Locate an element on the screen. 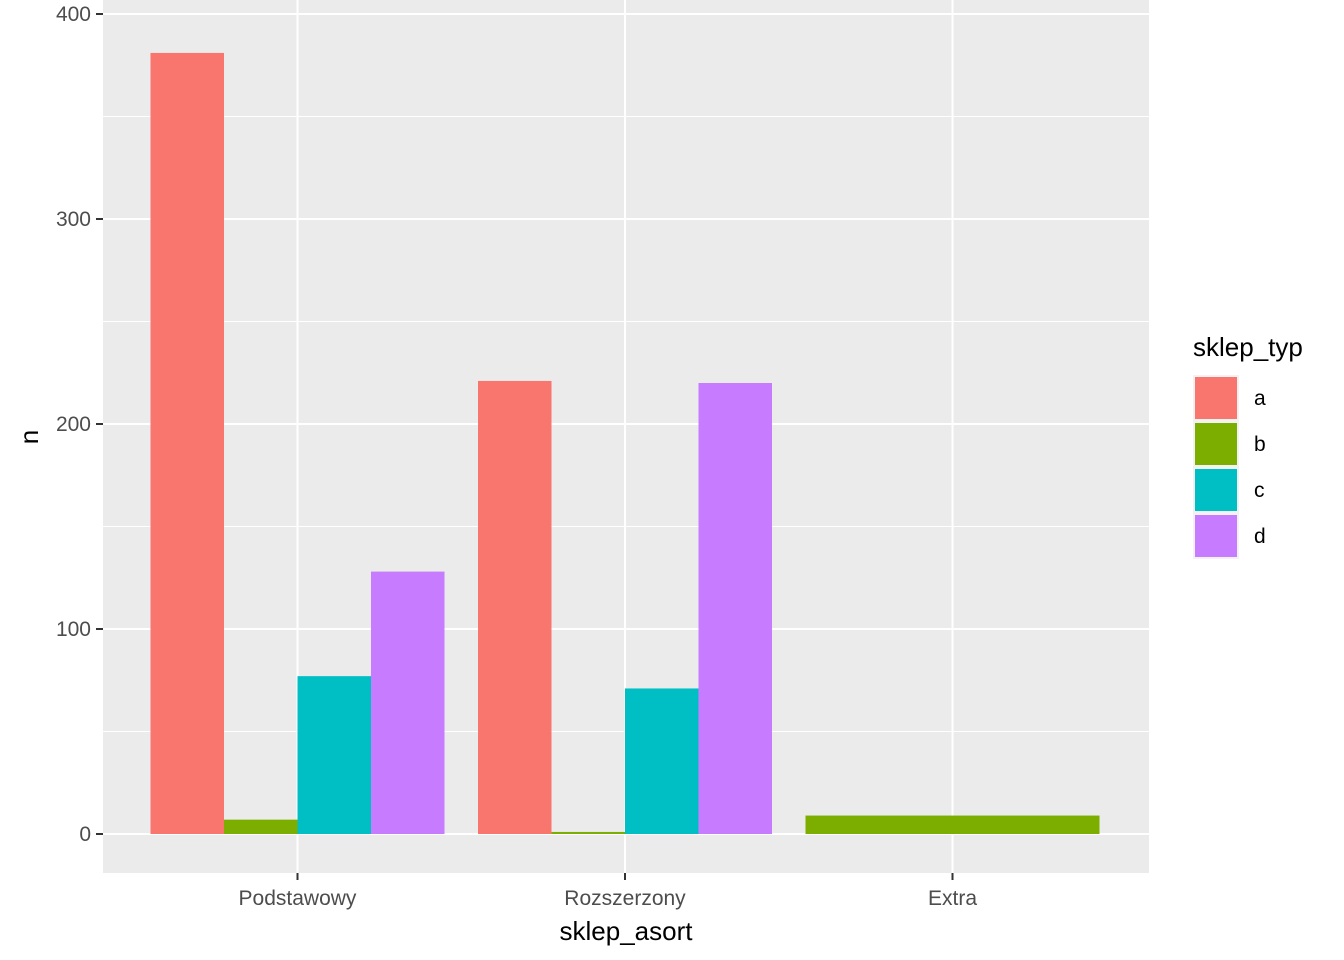 This screenshot has height=960, width=1344. y-tick-label: 100 is located at coordinates (73, 629).